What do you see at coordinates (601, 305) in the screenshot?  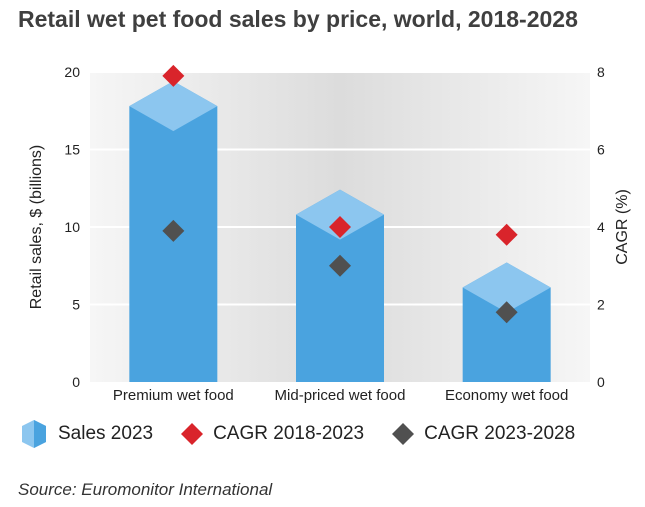 I see `y-tick-right: 2` at bounding box center [601, 305].